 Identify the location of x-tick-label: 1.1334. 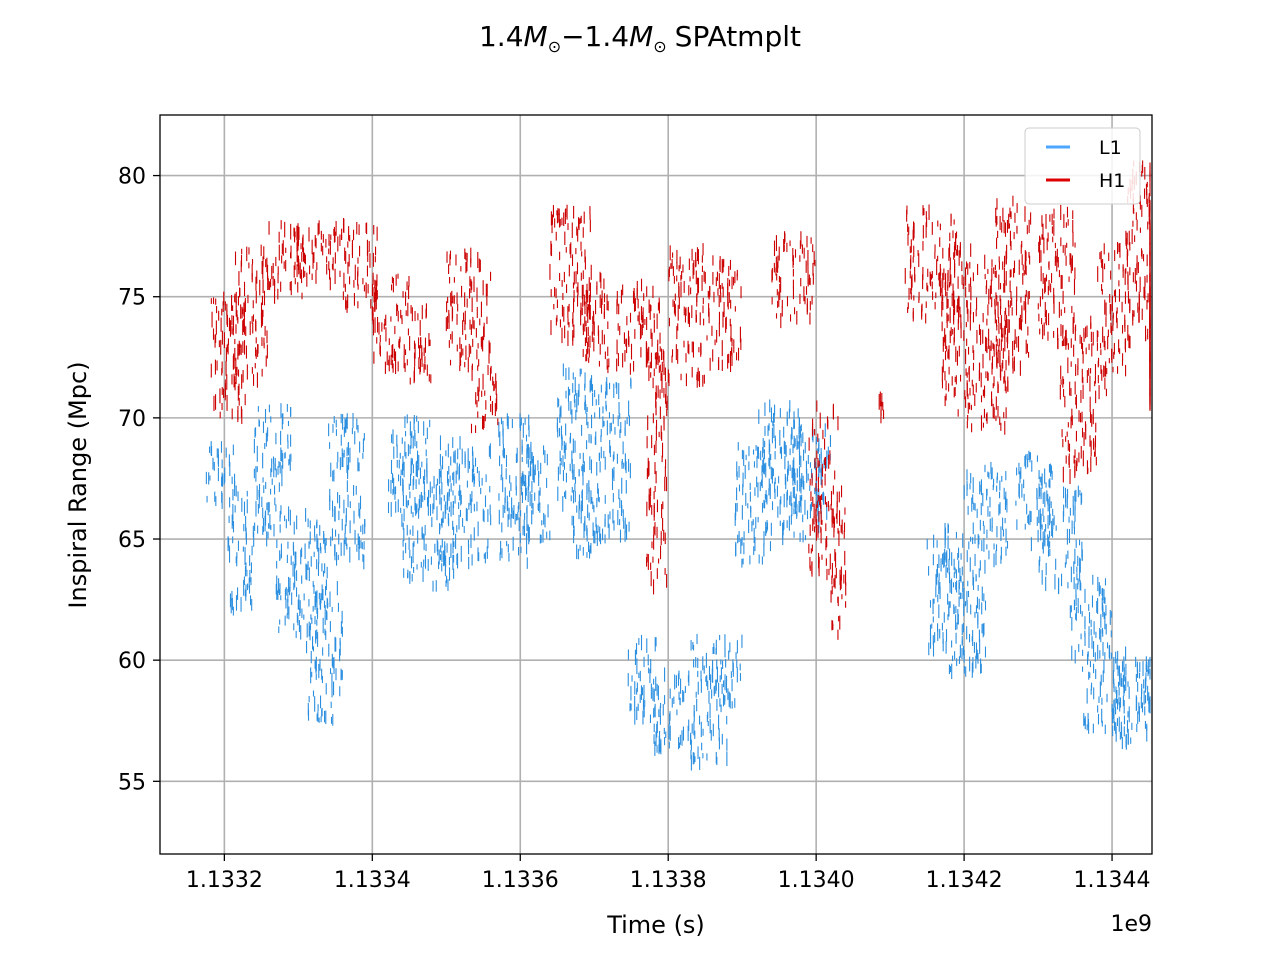
(372, 880).